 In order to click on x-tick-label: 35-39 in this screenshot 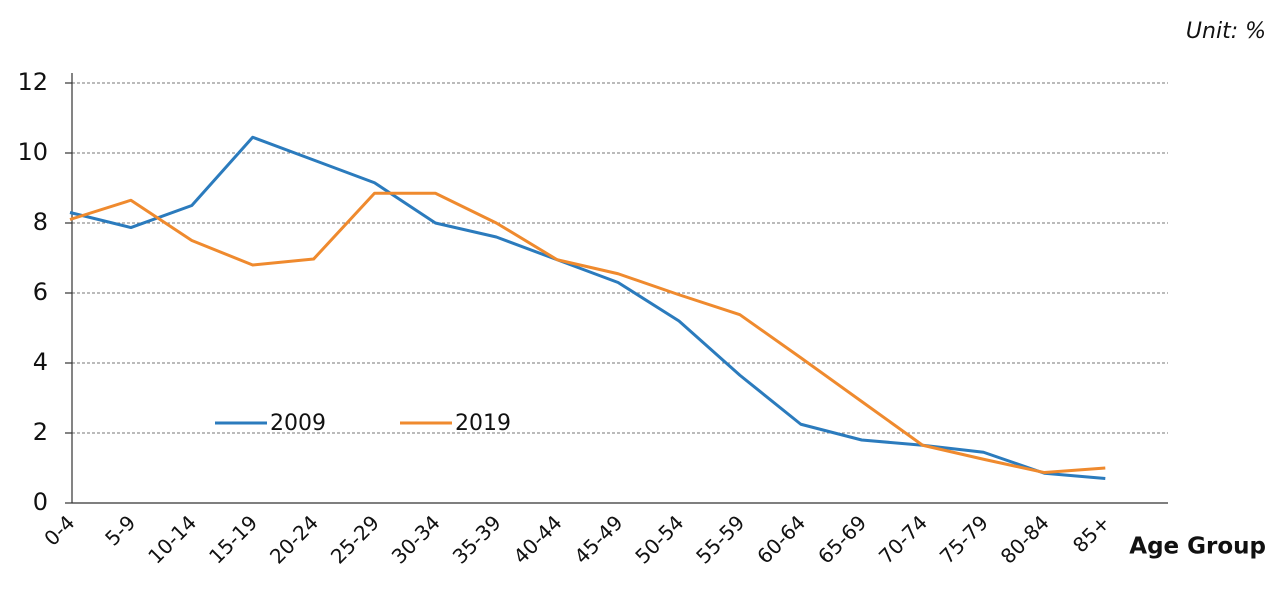, I will do `click(477, 539)`.